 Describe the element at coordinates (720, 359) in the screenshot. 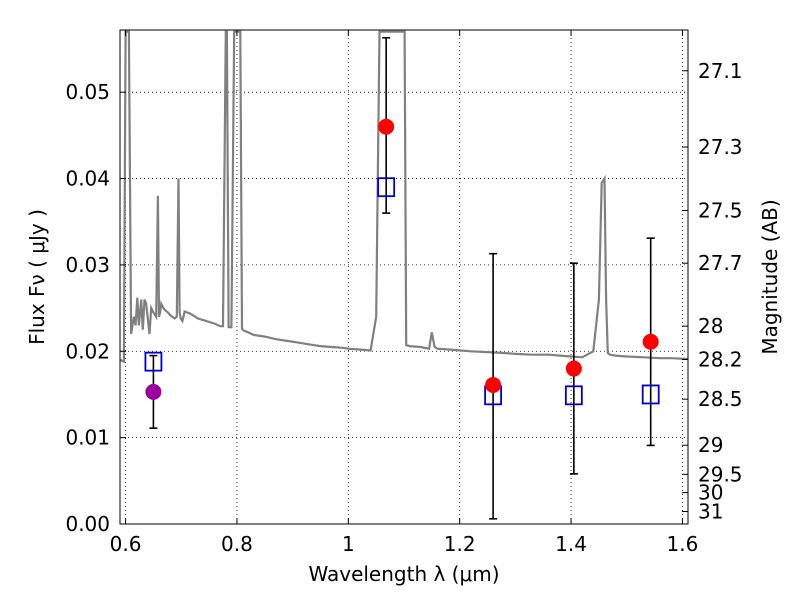

I see `mag-tick-label: 28.2` at that location.